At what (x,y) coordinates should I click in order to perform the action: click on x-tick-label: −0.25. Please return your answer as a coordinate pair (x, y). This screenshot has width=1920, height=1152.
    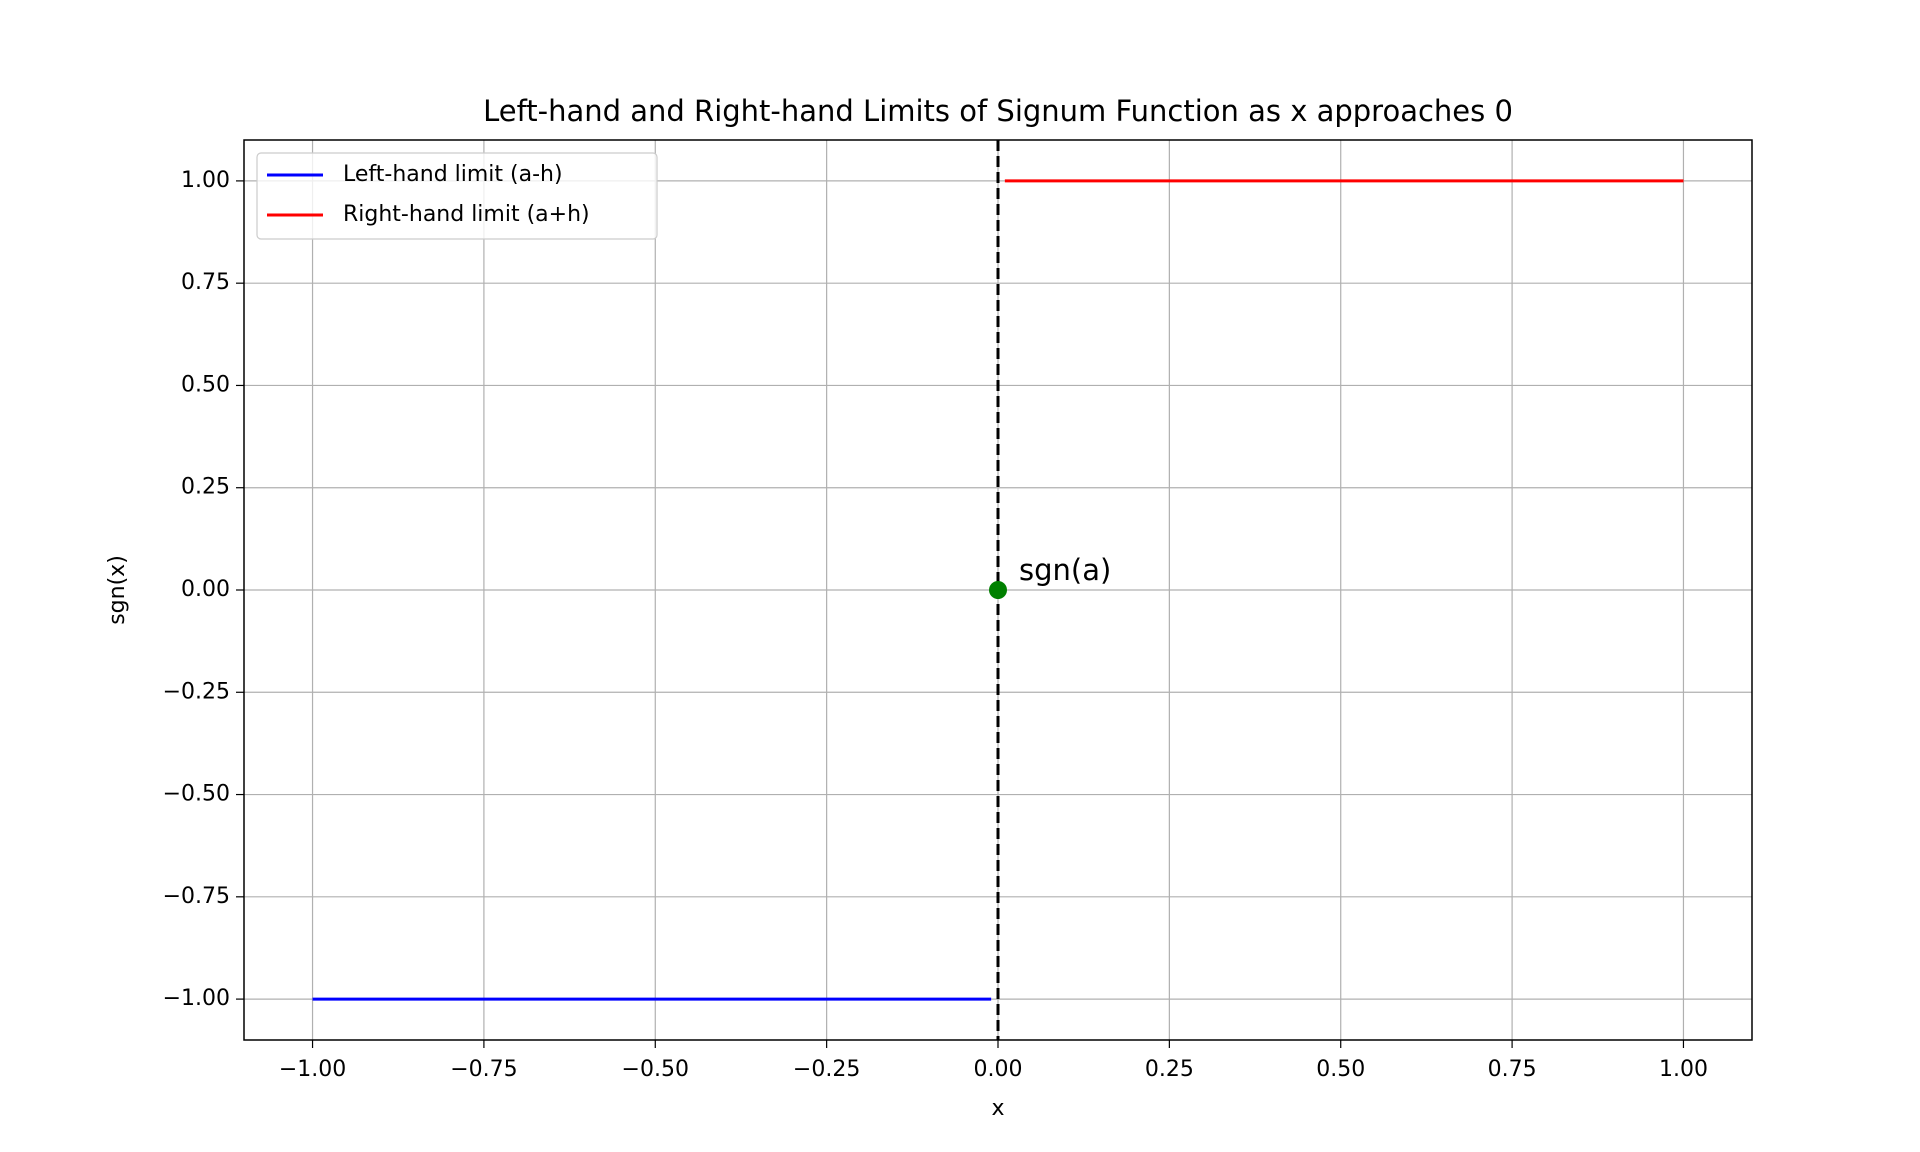
    Looking at the image, I should click on (826, 1069).